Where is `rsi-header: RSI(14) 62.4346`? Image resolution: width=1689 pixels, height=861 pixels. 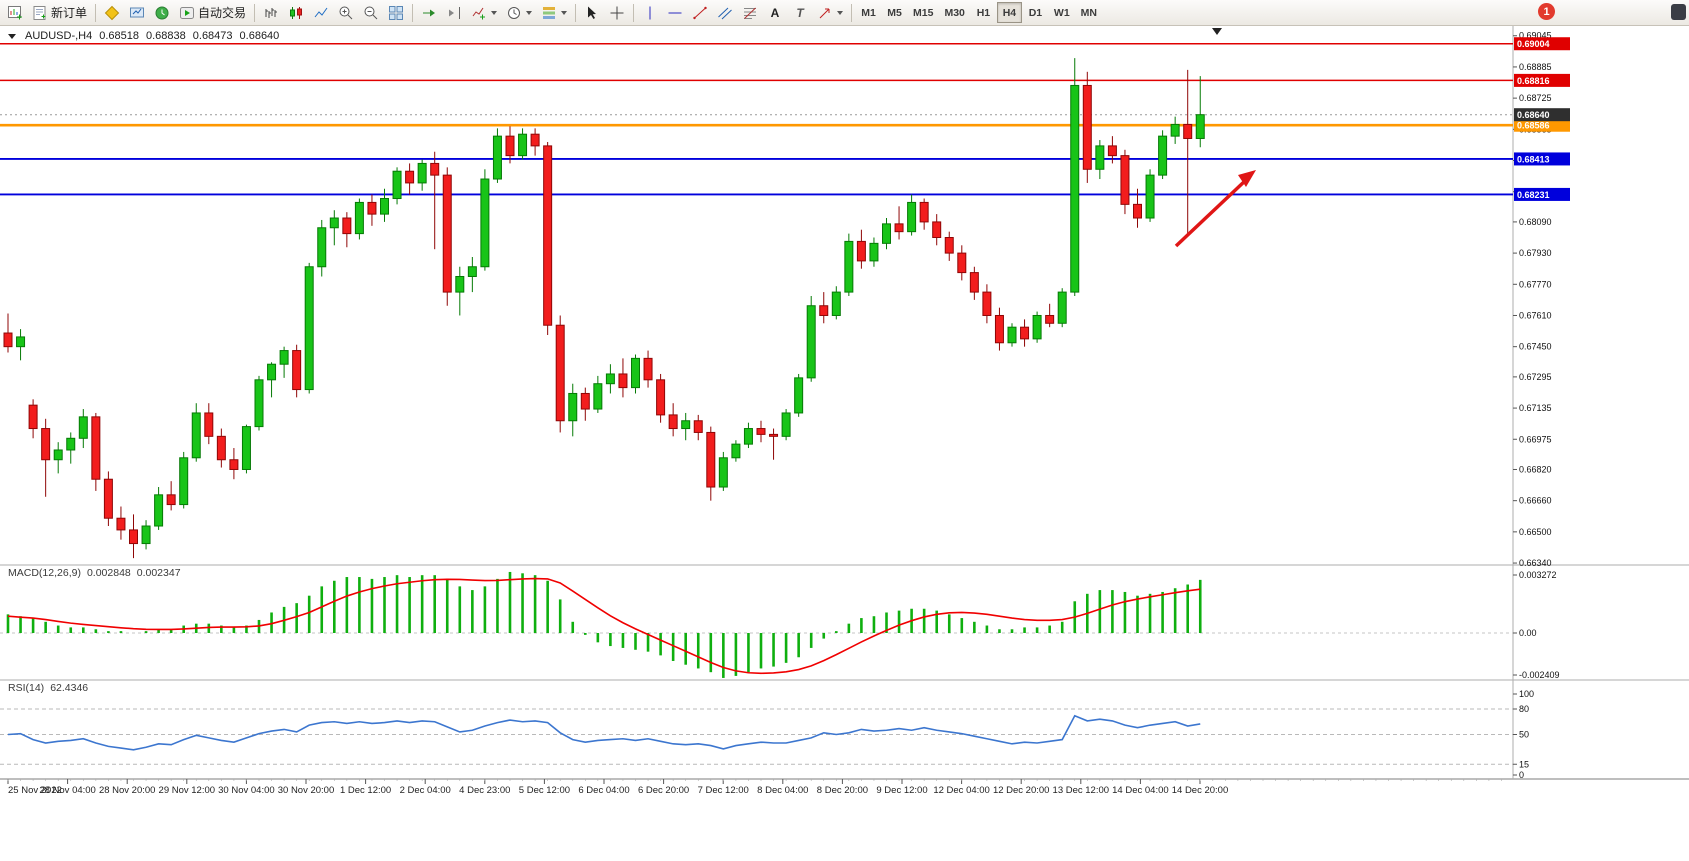 rsi-header: RSI(14) 62.4346 is located at coordinates (48, 688).